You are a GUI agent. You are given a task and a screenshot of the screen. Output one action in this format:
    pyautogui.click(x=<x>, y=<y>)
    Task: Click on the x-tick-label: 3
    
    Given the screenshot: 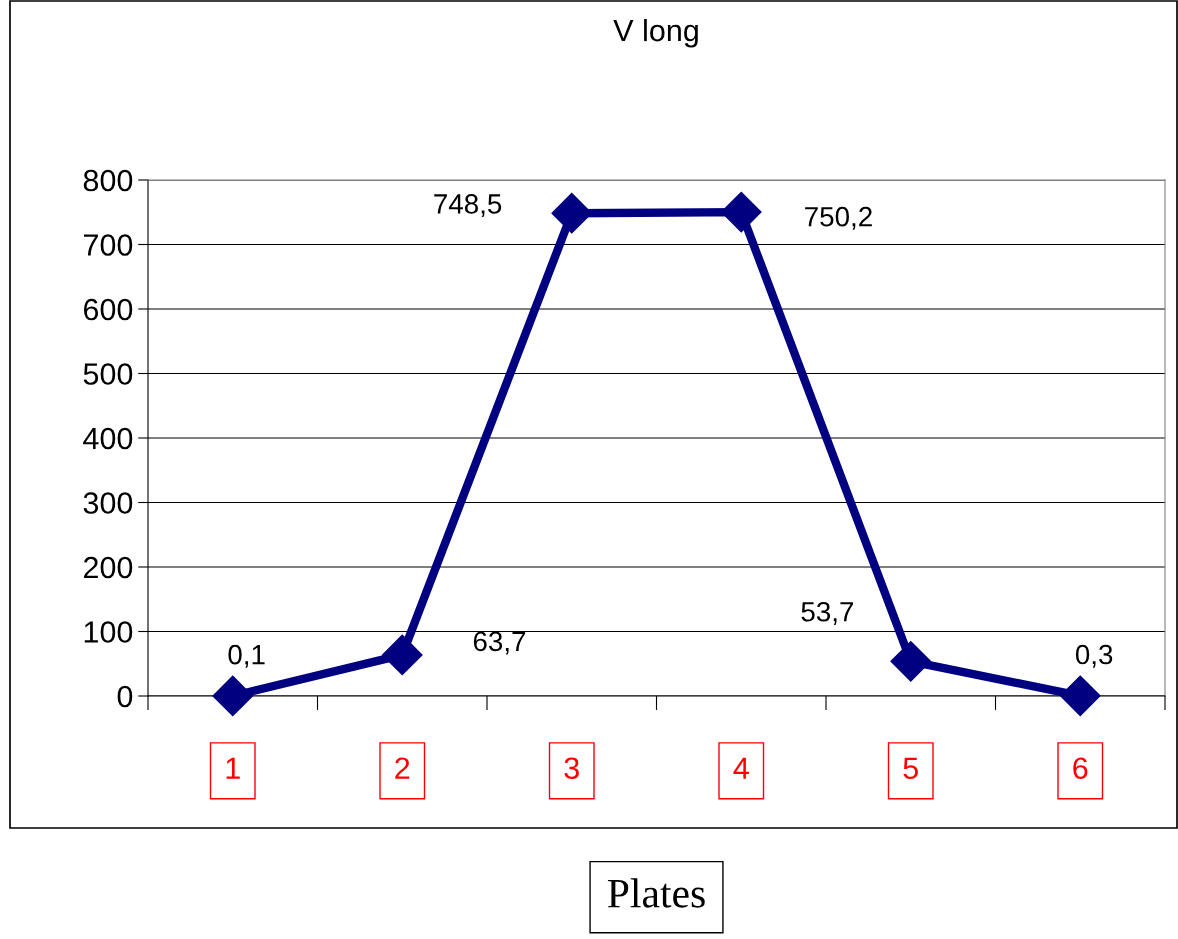 What is the action you would take?
    pyautogui.click(x=571, y=768)
    